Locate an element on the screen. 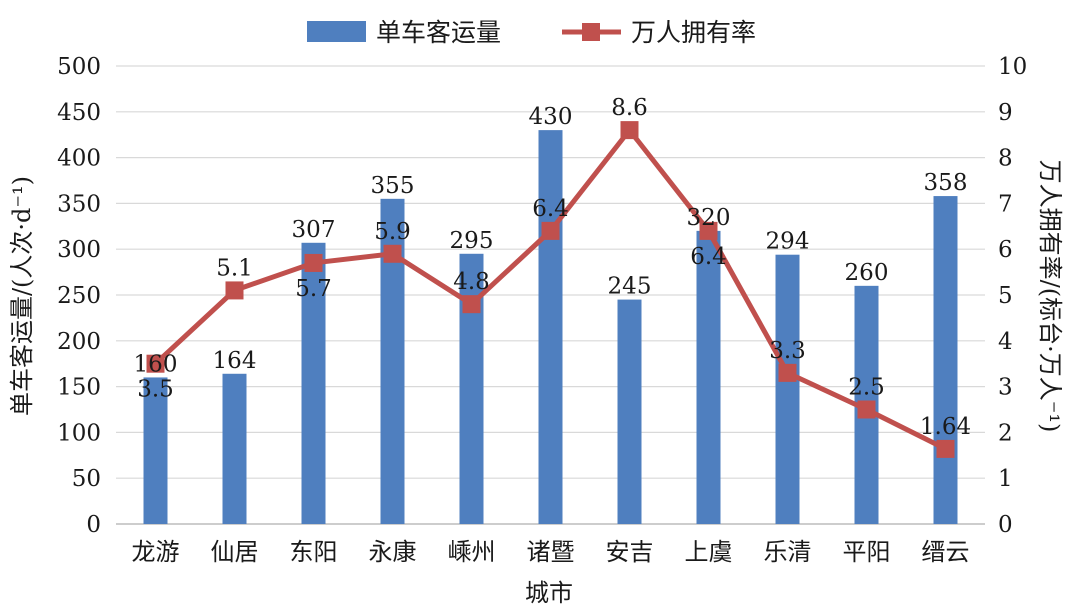 The width and height of the screenshot is (1080, 613). y-left-tick-label: 400 is located at coordinates (79, 159).